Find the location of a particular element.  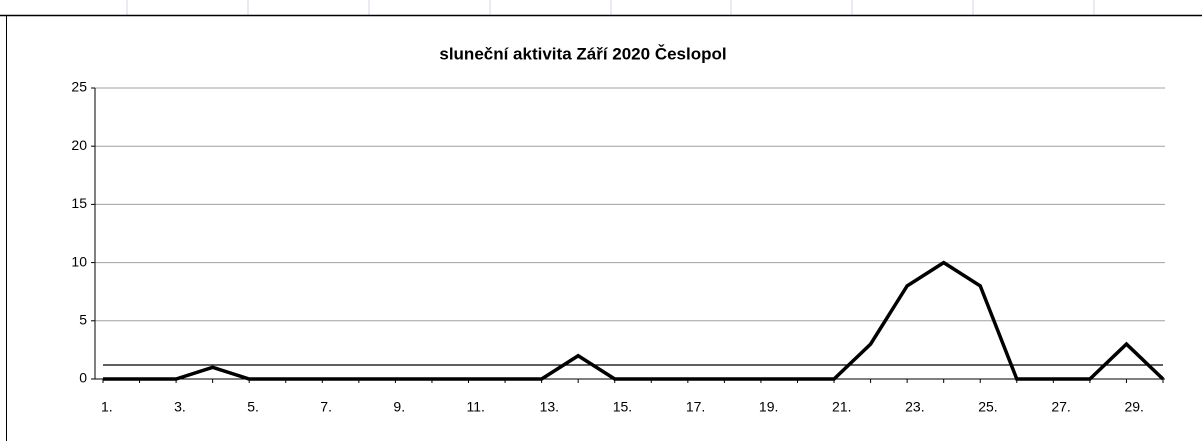

x-tick-label: 9. is located at coordinates (399, 407).